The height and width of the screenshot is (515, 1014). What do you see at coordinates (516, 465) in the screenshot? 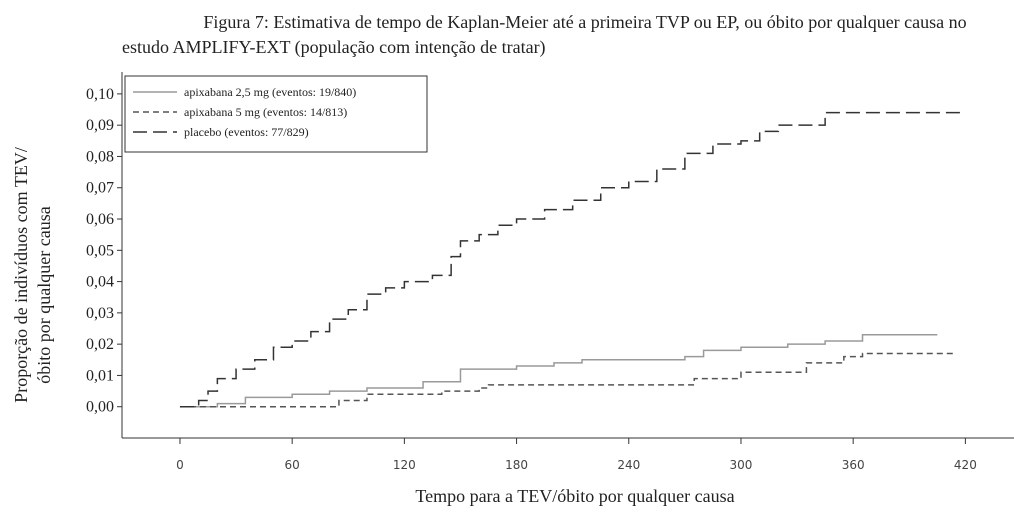
I see `x-tick-label: 180` at bounding box center [516, 465].